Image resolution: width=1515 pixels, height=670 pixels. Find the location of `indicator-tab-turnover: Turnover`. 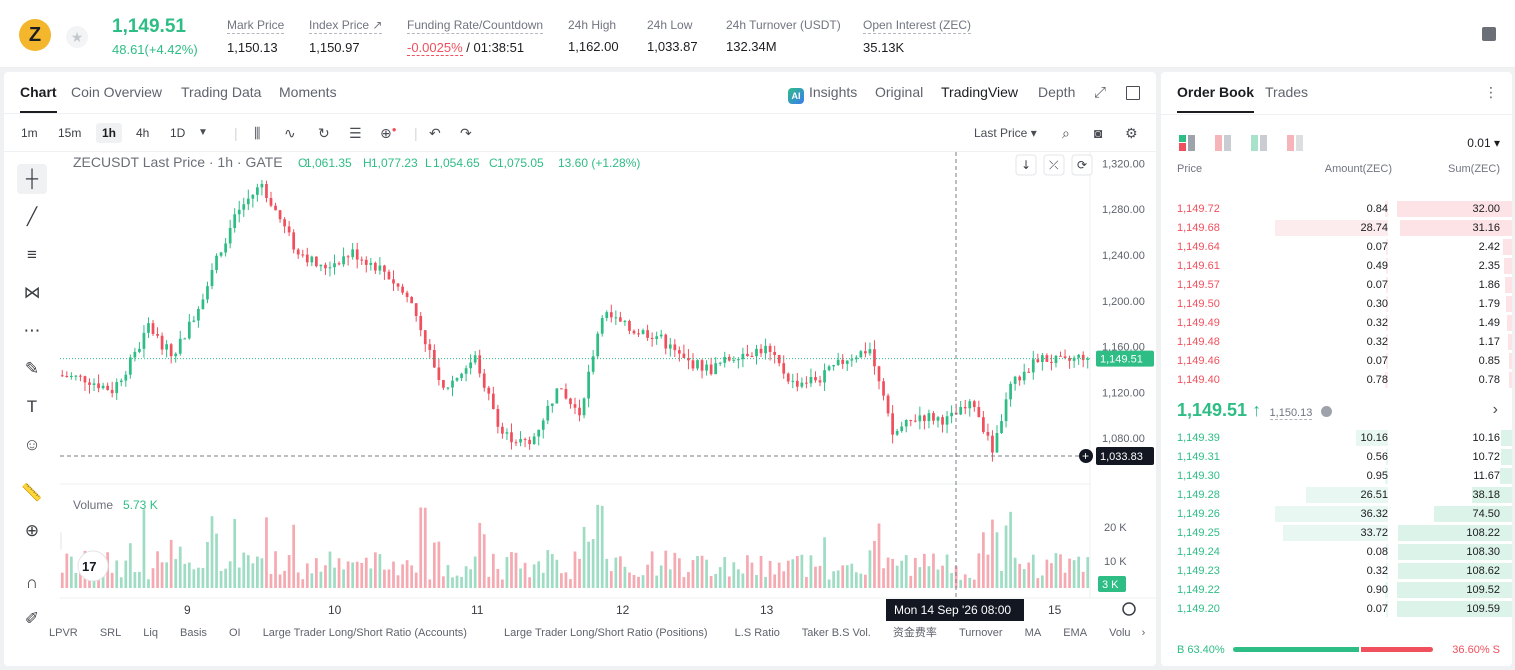

indicator-tab-turnover: Turnover is located at coordinates (980, 633).